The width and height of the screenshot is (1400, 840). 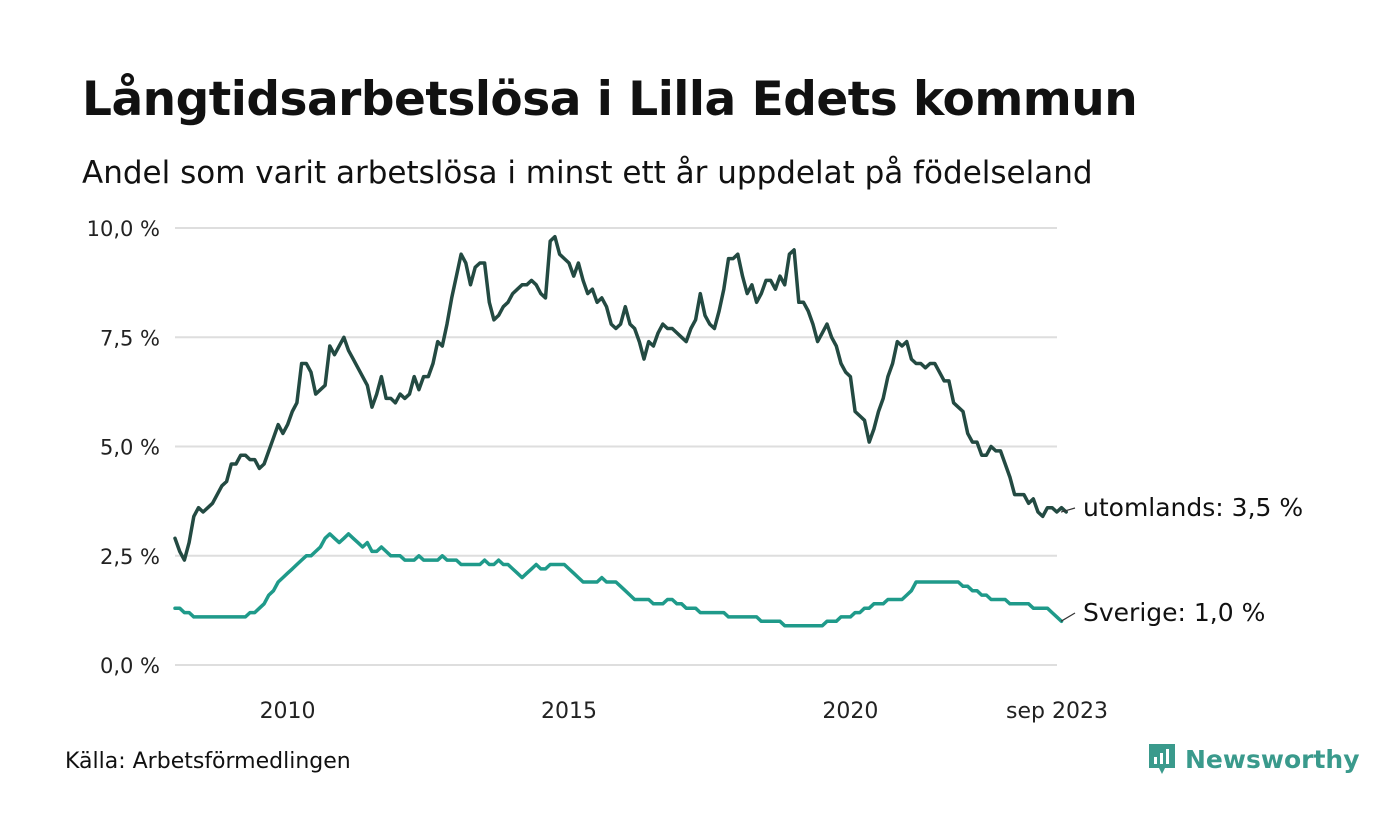 What do you see at coordinates (130, 338) in the screenshot?
I see `y-tick-label: 7,5 %` at bounding box center [130, 338].